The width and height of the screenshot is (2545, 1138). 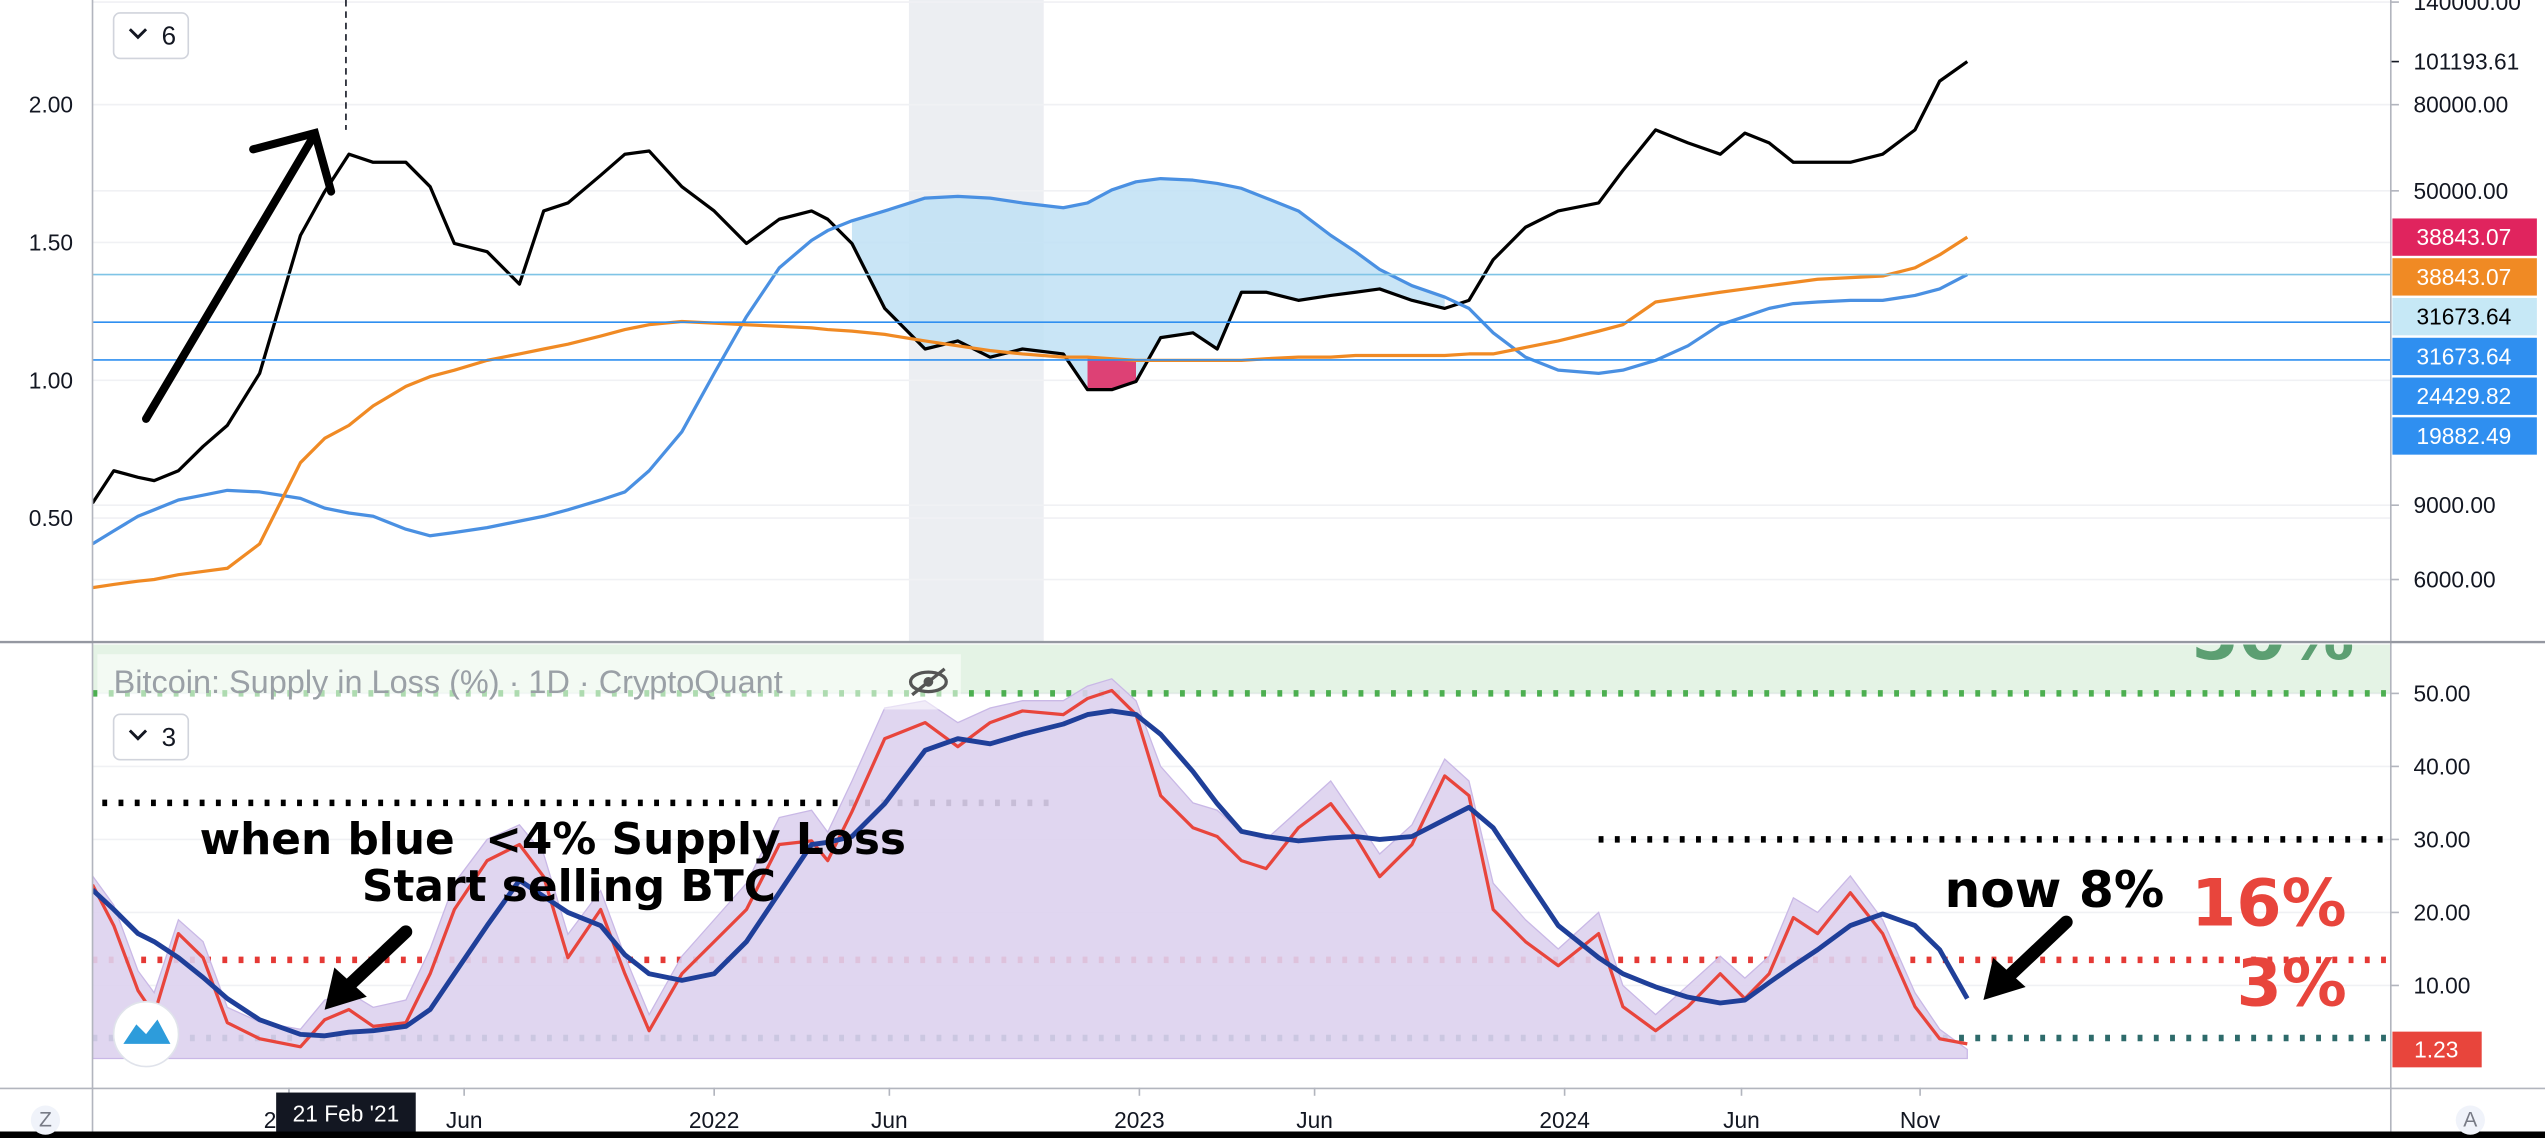 I want to click on y2-tick-label: 6000.00, so click(x=2455, y=580).